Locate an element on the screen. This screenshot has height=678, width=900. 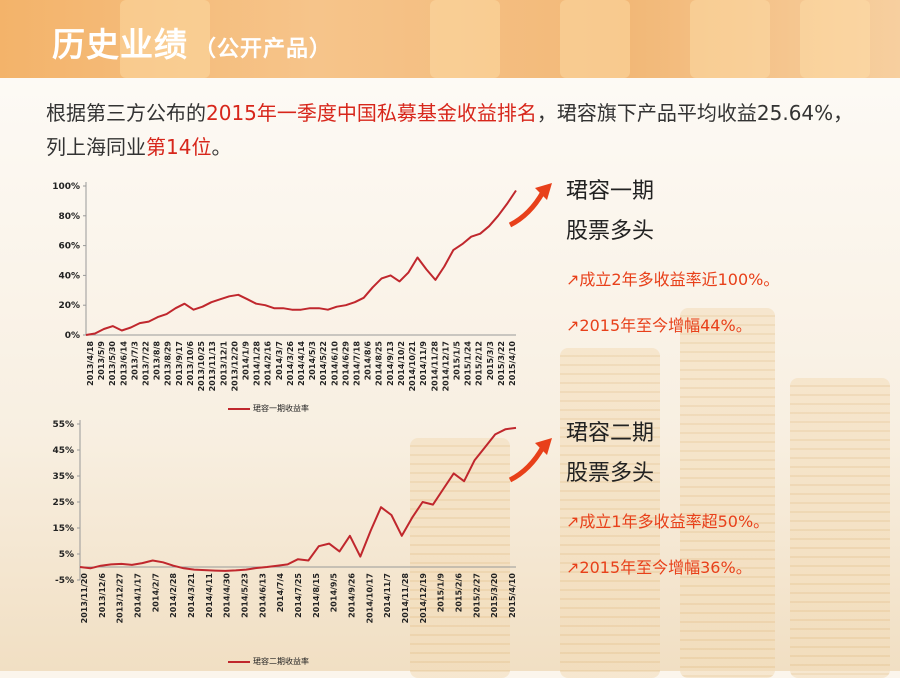
x-tick-label: 2014/9/26 is located at coordinates (352, 595).